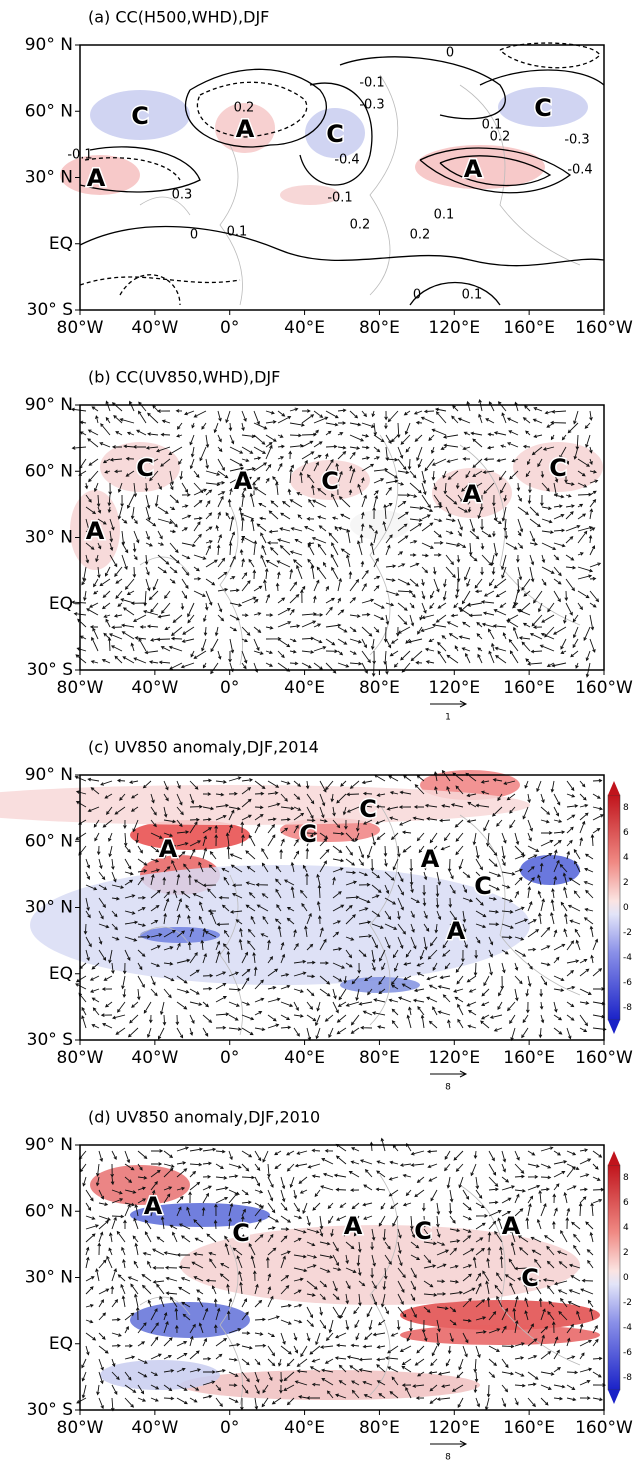 This screenshot has width=640, height=1474. Describe the element at coordinates (50, 1410) in the screenshot. I see `lat-label: 30° S` at that location.